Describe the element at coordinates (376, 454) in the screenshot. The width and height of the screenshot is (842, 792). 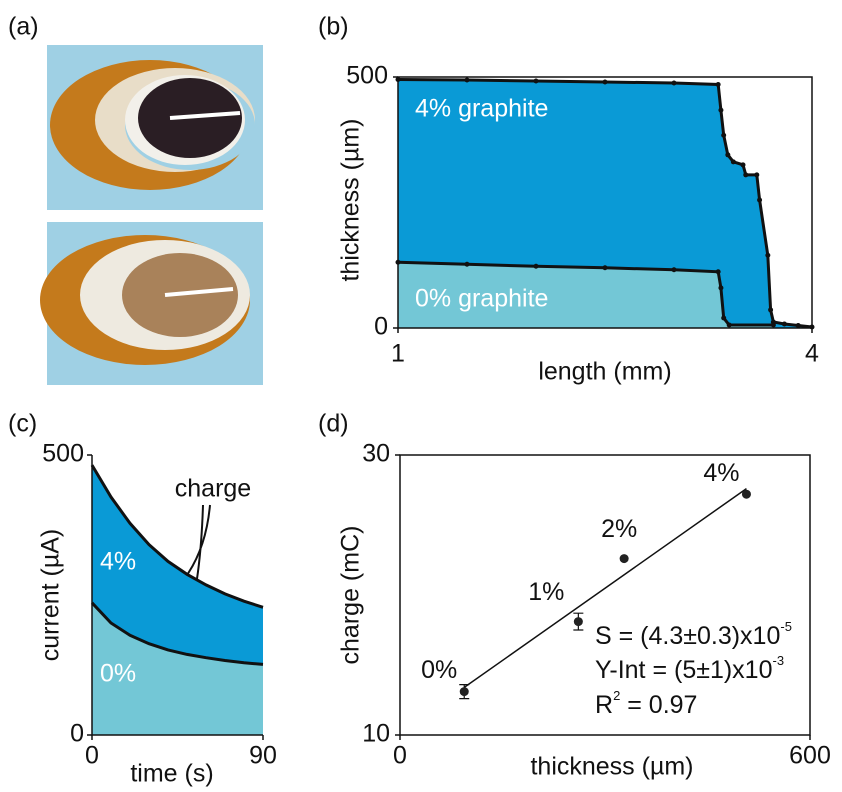
I see `y-tick-label: 30` at that location.